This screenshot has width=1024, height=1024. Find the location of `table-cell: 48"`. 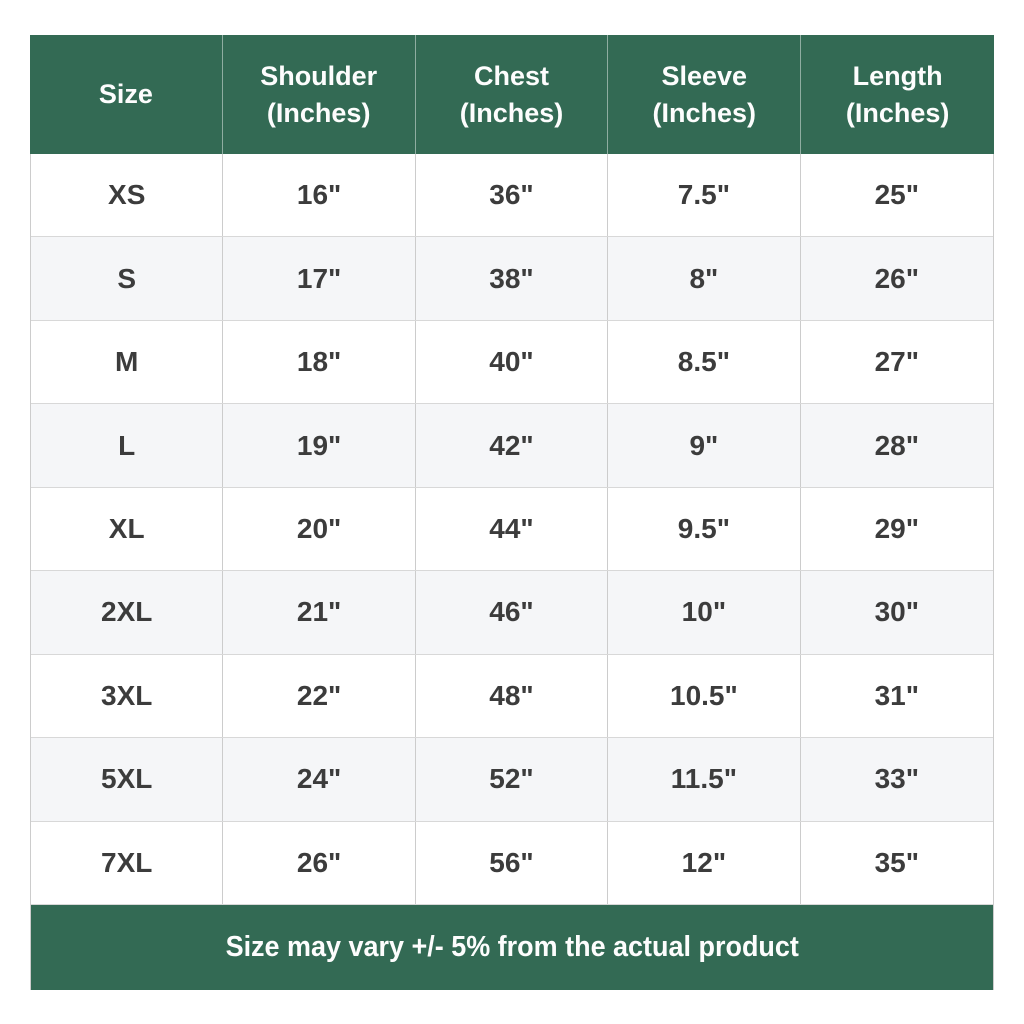

table-cell: 48" is located at coordinates (512, 696).